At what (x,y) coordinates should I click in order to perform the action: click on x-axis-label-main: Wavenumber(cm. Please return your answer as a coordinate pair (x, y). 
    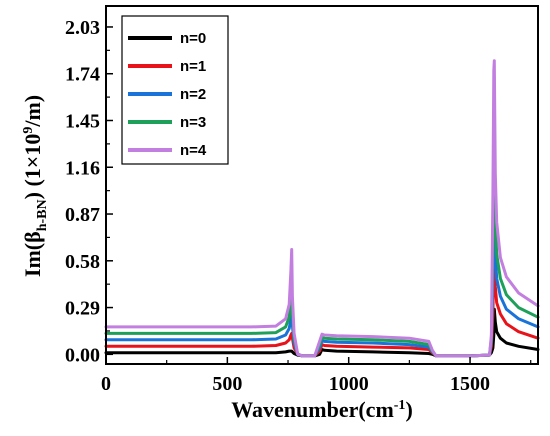
    Looking at the image, I should click on (312, 409).